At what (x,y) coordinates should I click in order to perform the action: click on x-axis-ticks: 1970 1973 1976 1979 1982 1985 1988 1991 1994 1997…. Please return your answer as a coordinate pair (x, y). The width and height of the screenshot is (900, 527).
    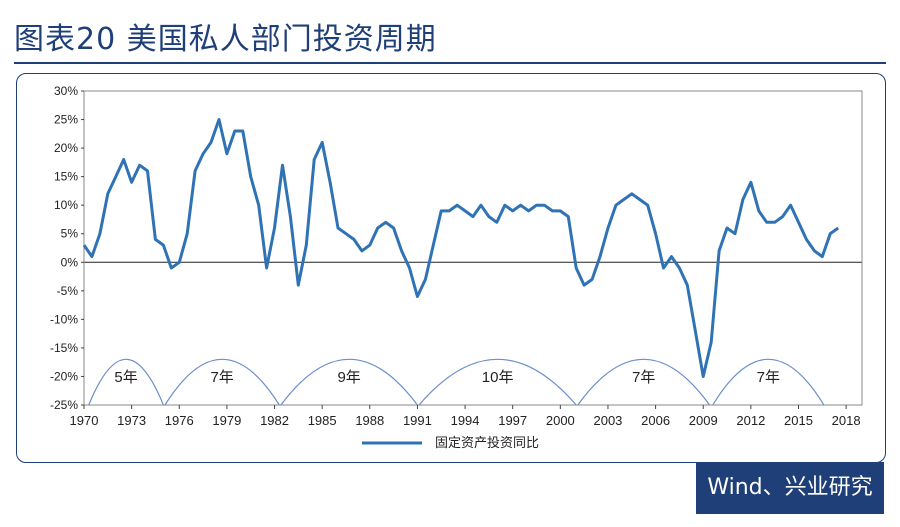
    Looking at the image, I should click on (465, 416).